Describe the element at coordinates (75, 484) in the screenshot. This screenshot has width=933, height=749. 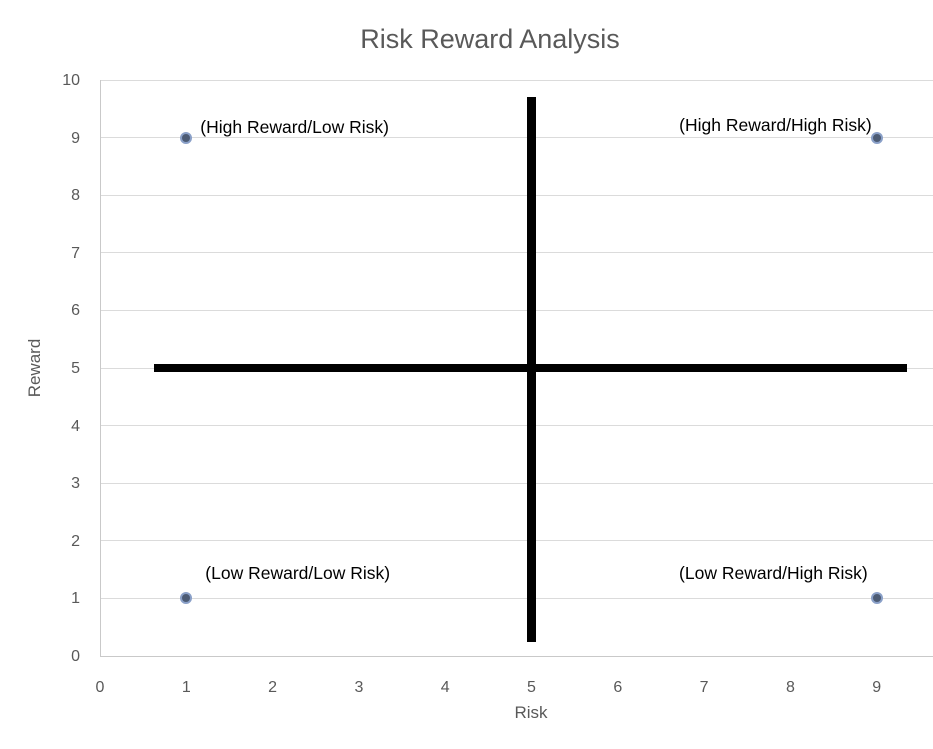
I see `y-tick-label-3: 3` at that location.